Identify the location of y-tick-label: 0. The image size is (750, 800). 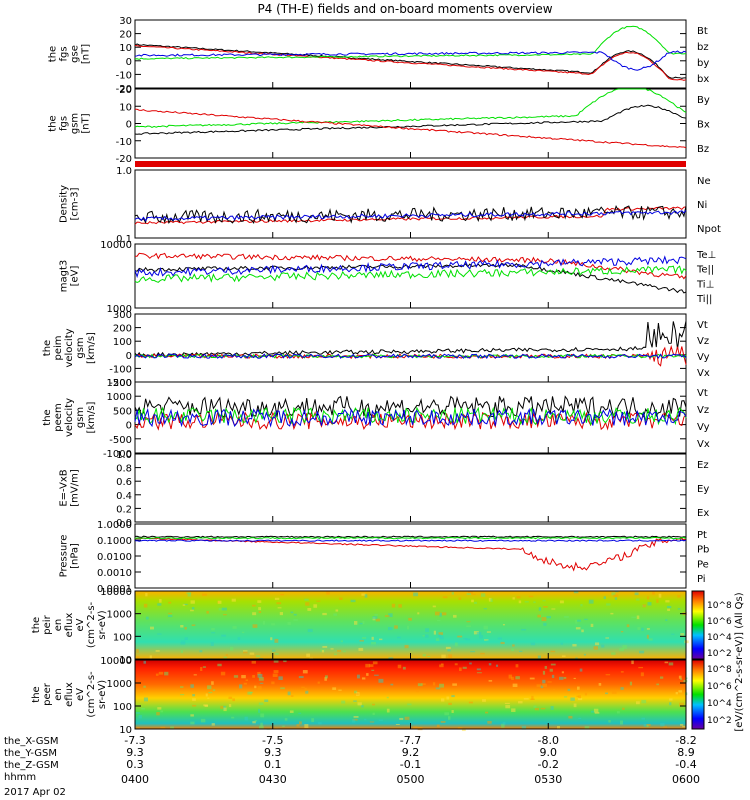
(129, 356).